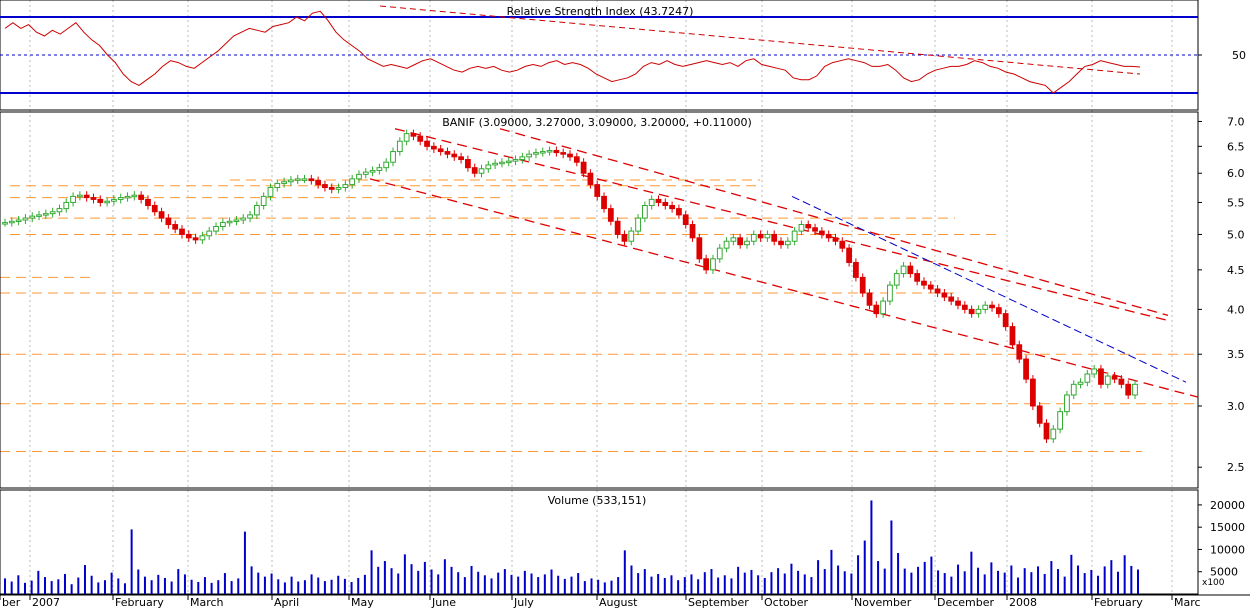 The image size is (1250, 612). Describe the element at coordinates (966, 602) in the screenshot. I see `x-tick-label: December` at that location.